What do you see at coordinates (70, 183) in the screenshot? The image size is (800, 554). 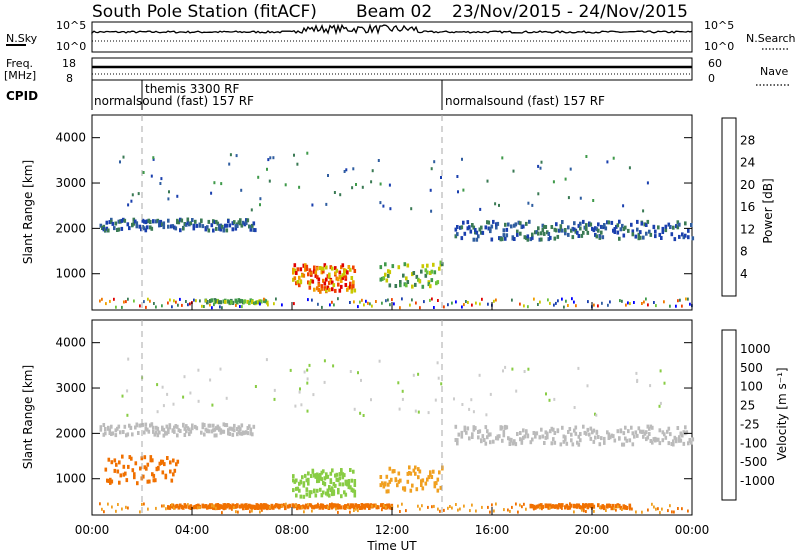 I see `ytick-label: 3000` at bounding box center [70, 183].